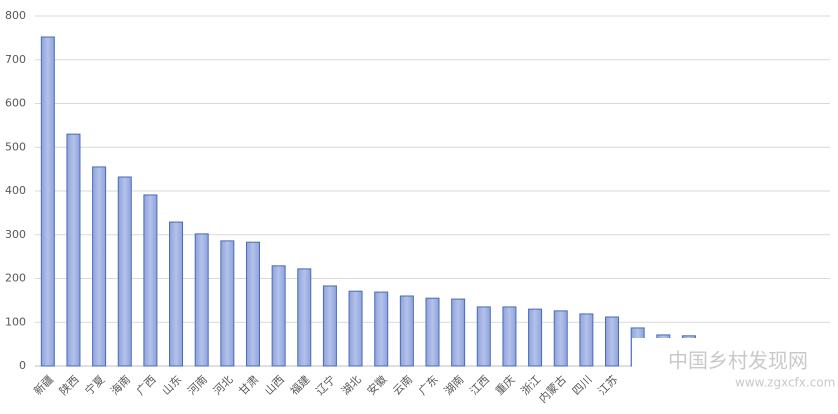 The image size is (838, 414). What do you see at coordinates (552, 388) in the screenshot?
I see `x-tick-label: 内蒙古` at bounding box center [552, 388].